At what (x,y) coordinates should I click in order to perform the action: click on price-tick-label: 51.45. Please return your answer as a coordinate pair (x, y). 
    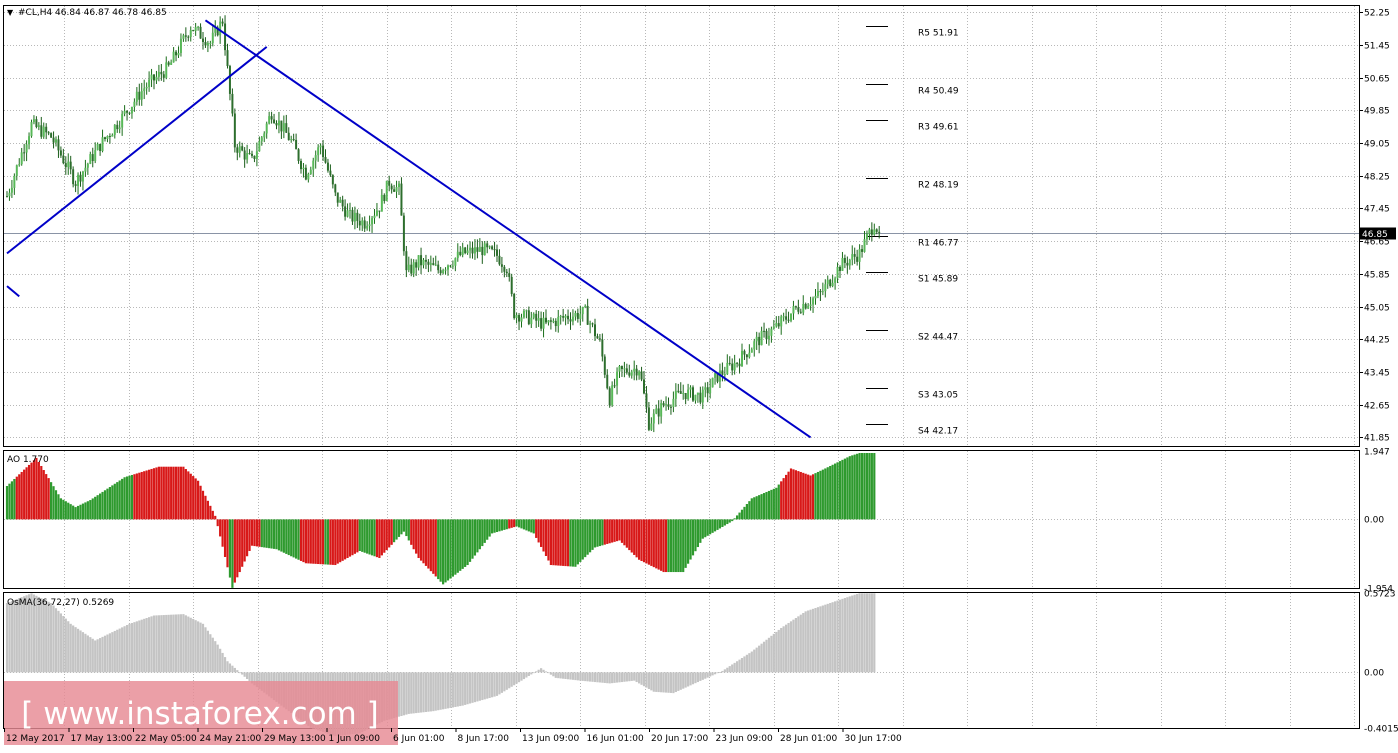
    Looking at the image, I should click on (1377, 47).